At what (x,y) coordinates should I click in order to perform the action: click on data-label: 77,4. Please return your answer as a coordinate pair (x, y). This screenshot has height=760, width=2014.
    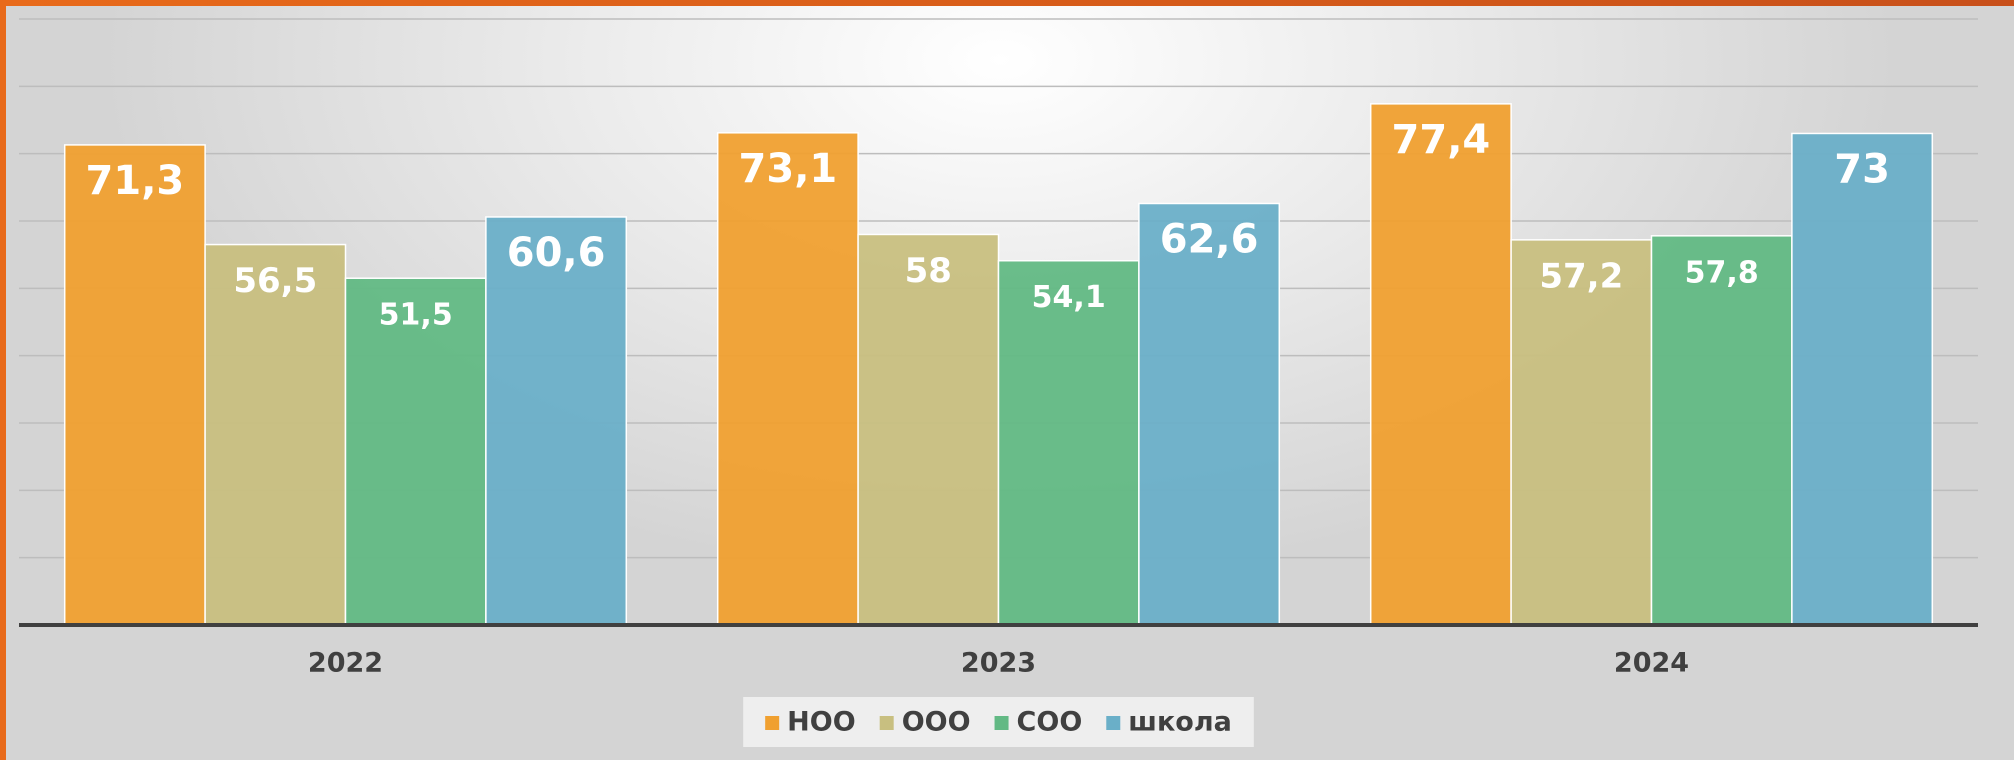
    Looking at the image, I should click on (1441, 140).